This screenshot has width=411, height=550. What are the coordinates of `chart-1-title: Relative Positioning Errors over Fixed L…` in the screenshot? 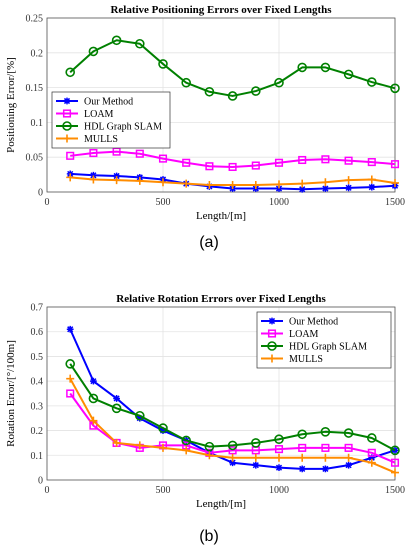 It's located at (221, 10).